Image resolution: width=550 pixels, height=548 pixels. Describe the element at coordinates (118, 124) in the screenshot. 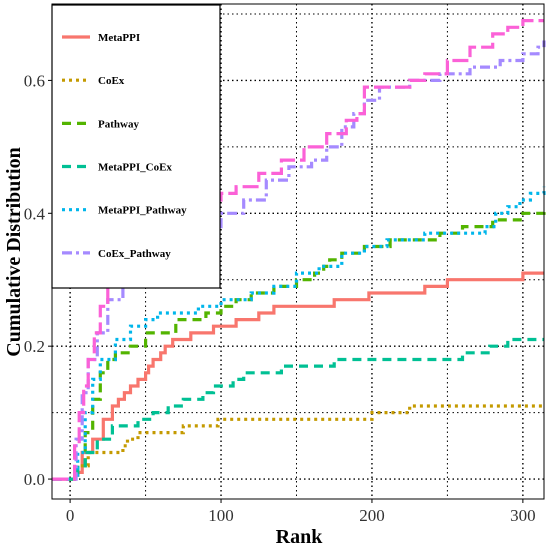

I see `legend-label-2: Pathway` at that location.